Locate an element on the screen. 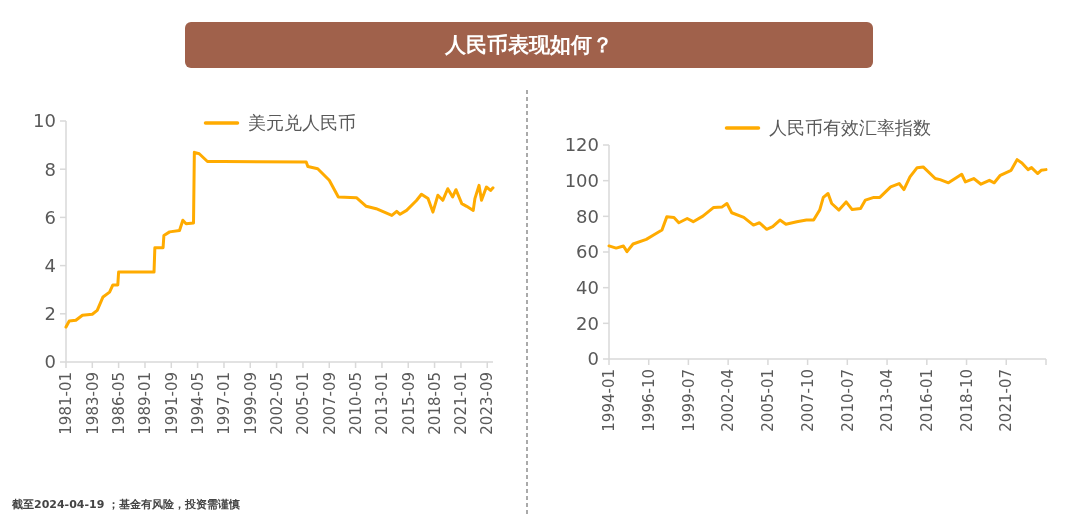 The image size is (1065, 516). x-tick-label: 2018-10 is located at coordinates (966, 400).